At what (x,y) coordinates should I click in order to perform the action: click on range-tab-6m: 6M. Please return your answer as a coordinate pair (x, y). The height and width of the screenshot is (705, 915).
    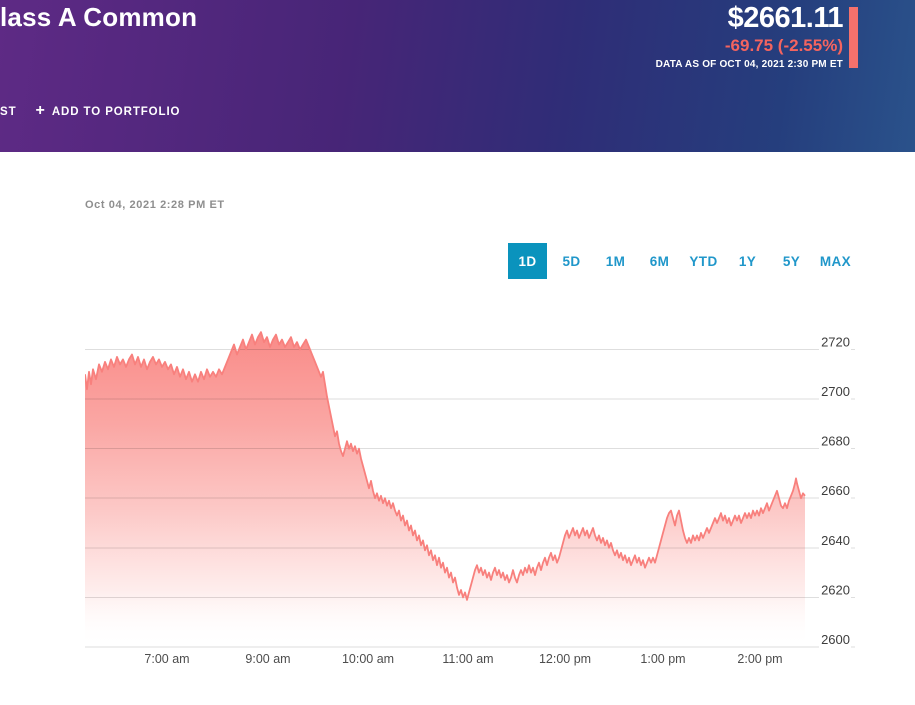
    Looking at the image, I should click on (659, 261).